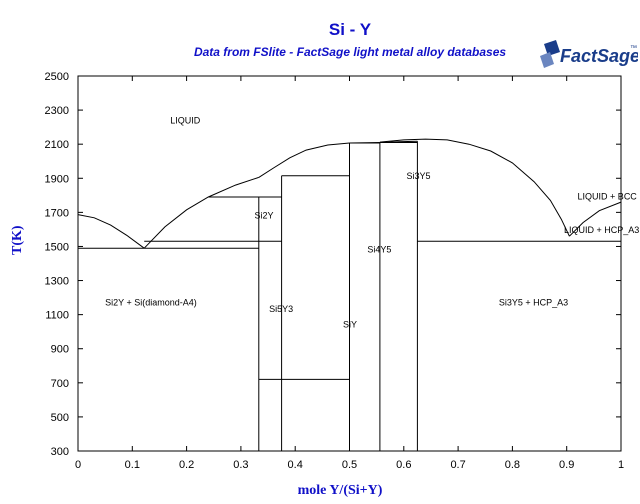  Describe the element at coordinates (379, 249) in the screenshot. I see `region-label-si4y5: Si4Y5` at that location.